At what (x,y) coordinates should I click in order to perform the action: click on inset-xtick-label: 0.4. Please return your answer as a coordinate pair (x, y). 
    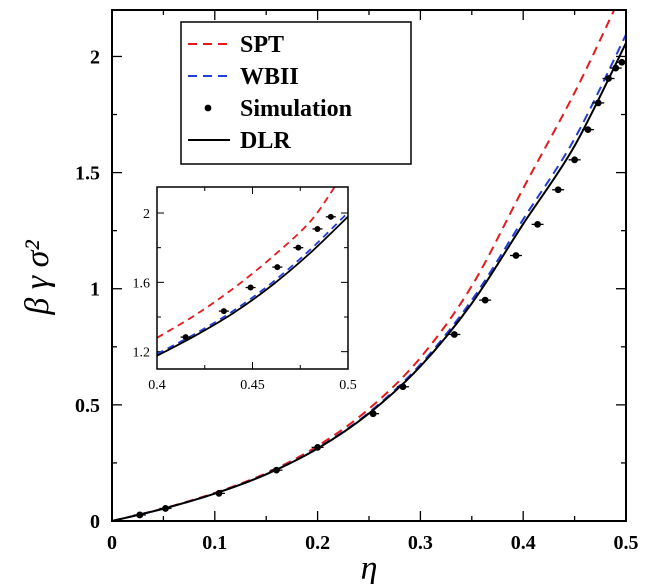
    Looking at the image, I should click on (157, 385).